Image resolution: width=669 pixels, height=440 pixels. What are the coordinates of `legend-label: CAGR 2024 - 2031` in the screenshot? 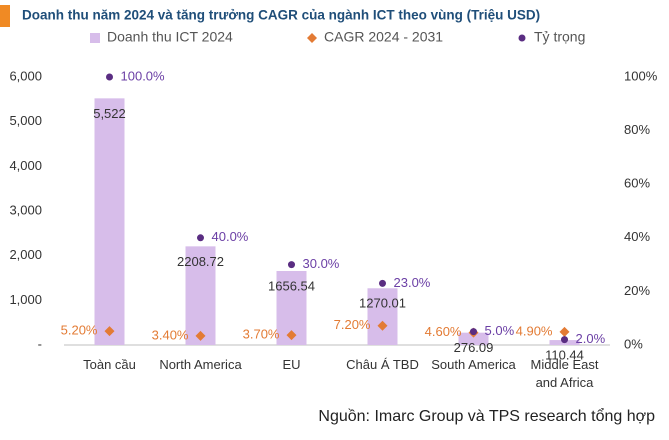 It's located at (383, 37).